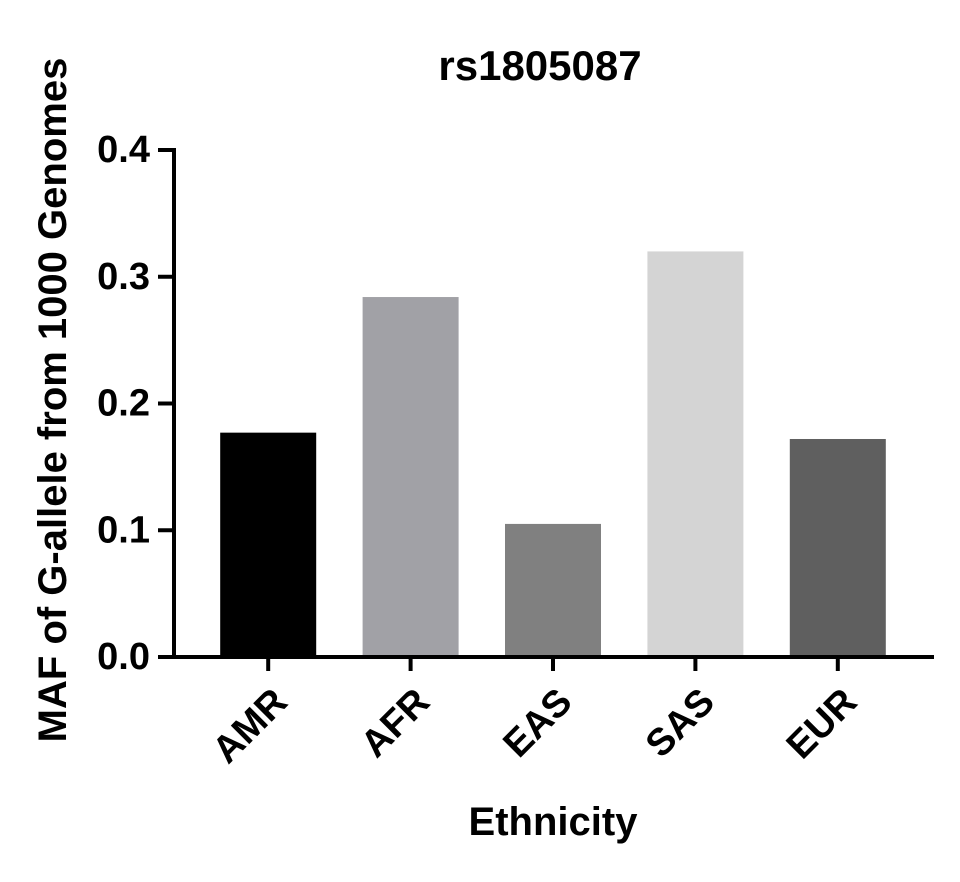 This screenshot has width=960, height=882. I want to click on bar-sas, so click(695, 454).